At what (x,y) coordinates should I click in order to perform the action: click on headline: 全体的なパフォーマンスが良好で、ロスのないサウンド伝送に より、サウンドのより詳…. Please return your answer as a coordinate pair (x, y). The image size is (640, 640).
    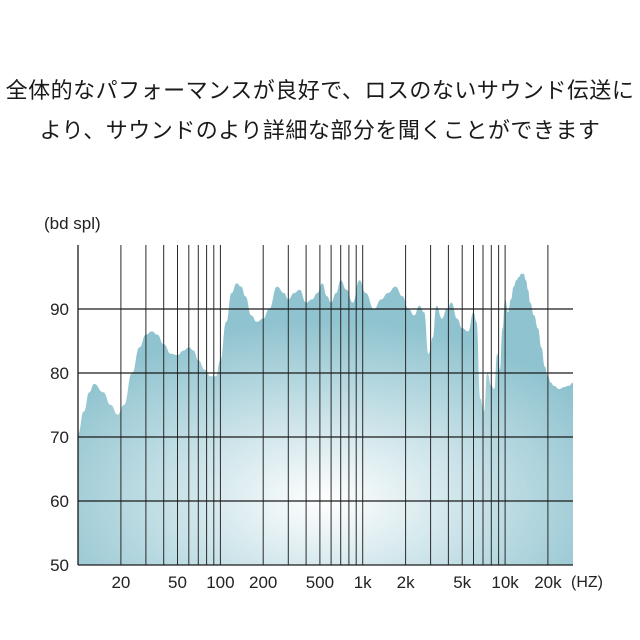
    Looking at the image, I should click on (320, 112).